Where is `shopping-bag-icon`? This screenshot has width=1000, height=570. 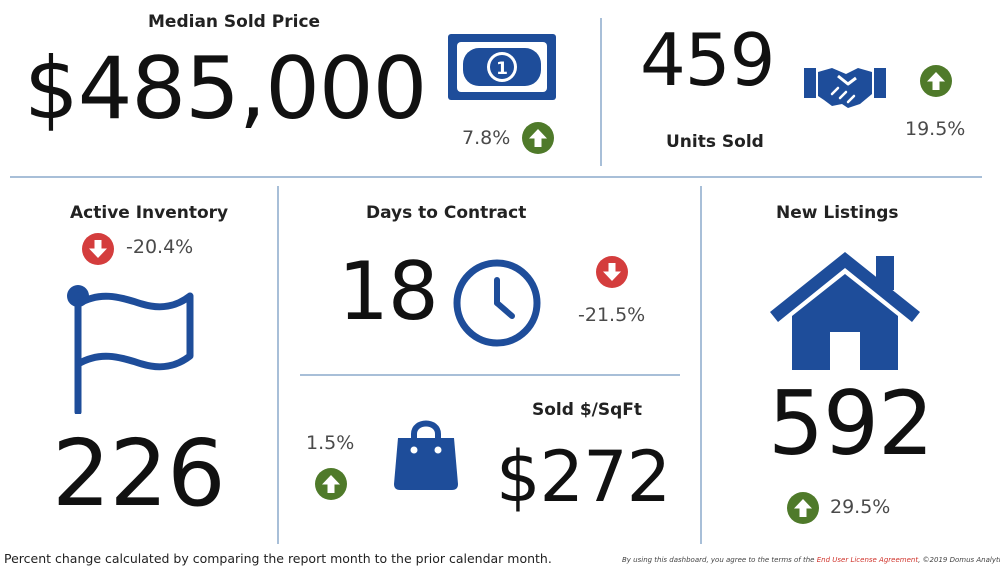 shopping-bag-icon is located at coordinates (426, 455).